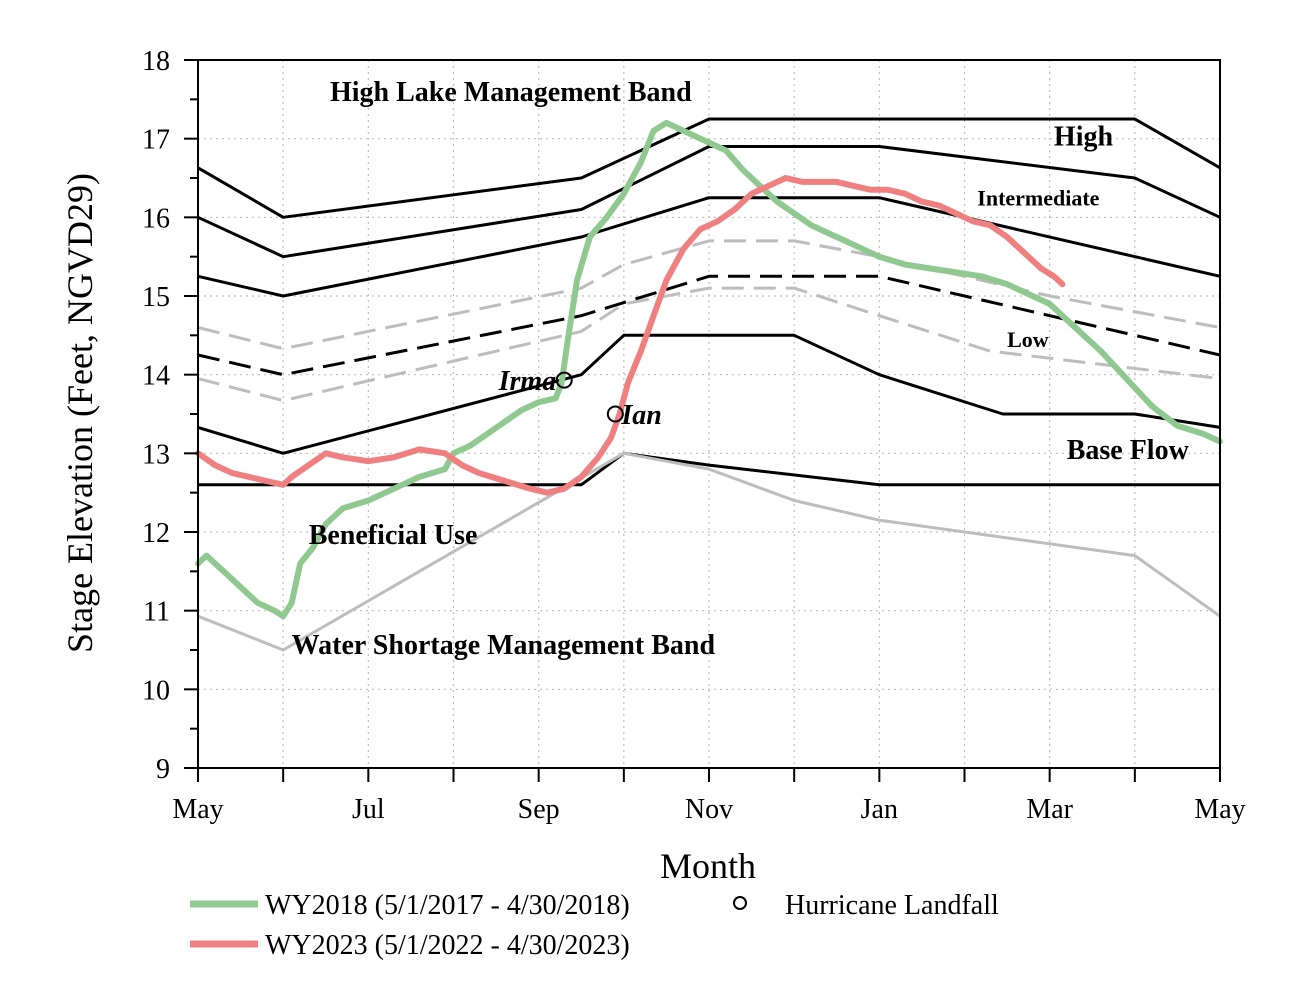  I want to click on x-tick-label: Sep, so click(539, 809).